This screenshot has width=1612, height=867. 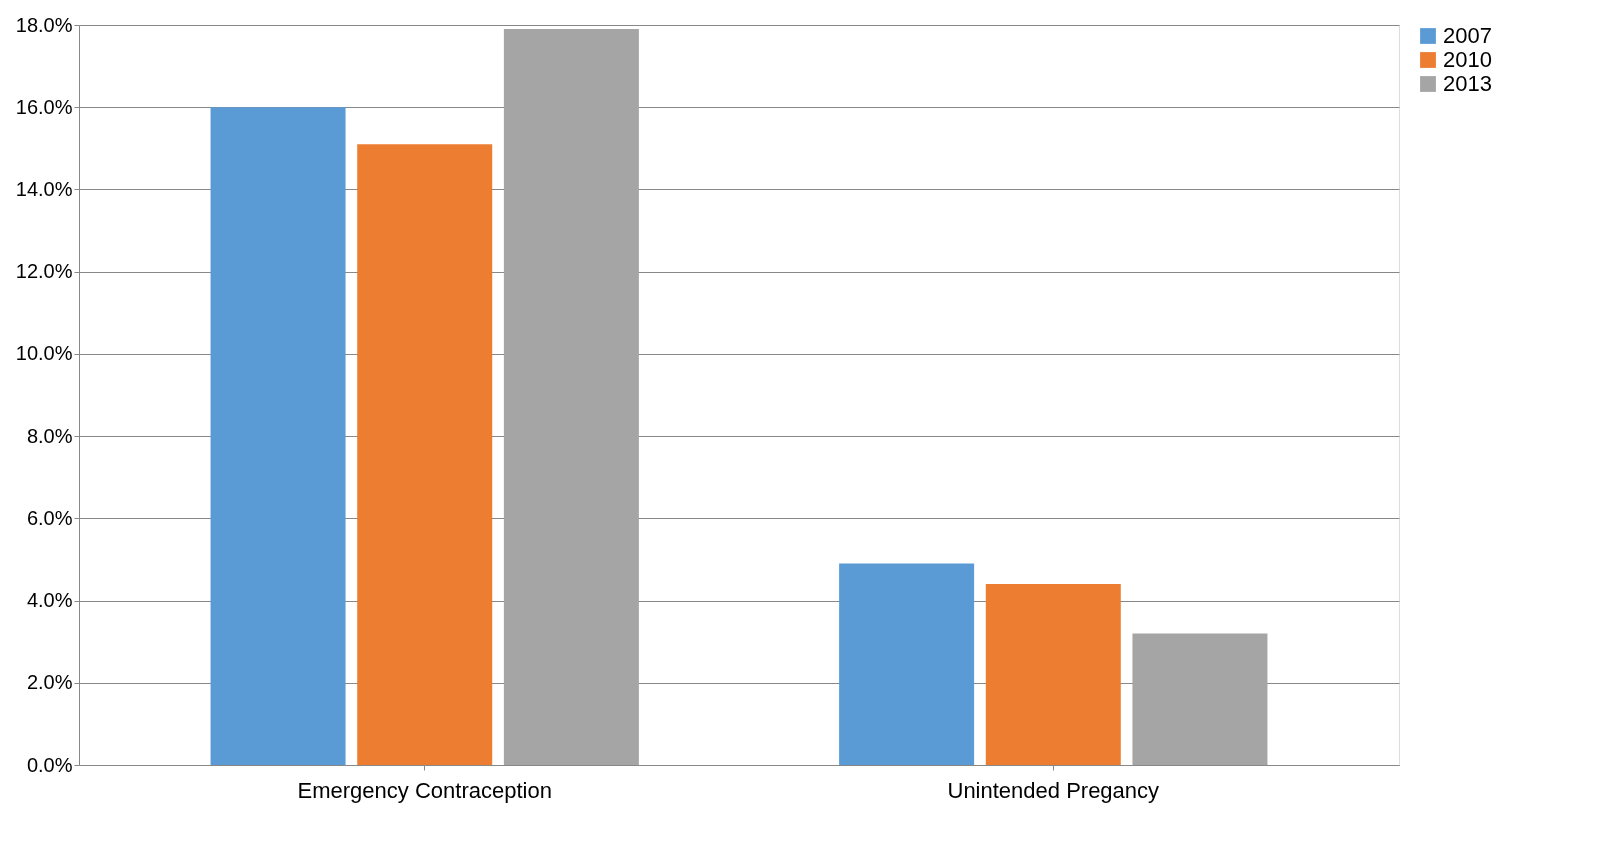 What do you see at coordinates (44, 106) in the screenshot?
I see `y-tick-label: 16.0%` at bounding box center [44, 106].